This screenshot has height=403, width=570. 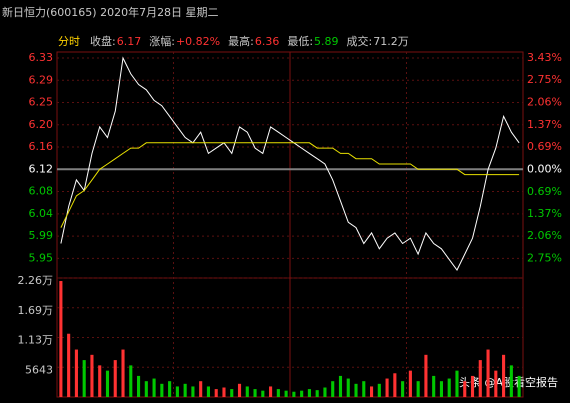 What do you see at coordinates (360, 41) in the screenshot?
I see `info-label: 成交:` at bounding box center [360, 41].